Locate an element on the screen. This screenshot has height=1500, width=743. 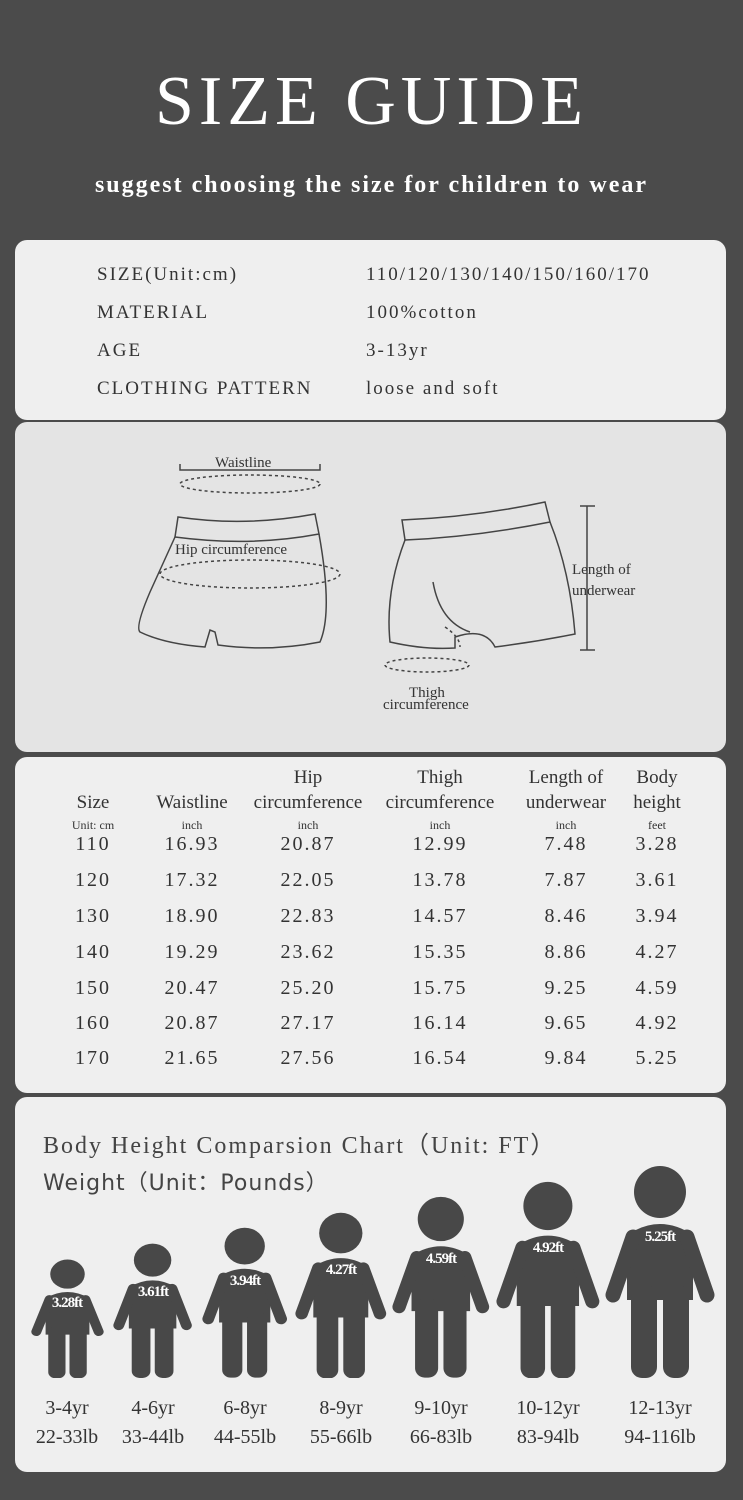
column-unit: Unit: cm is located at coordinates (93, 825).